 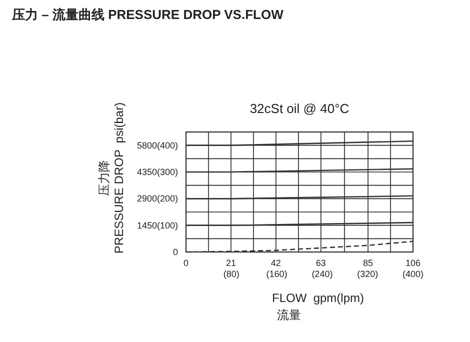 I want to click on y-tick-label: 1450, so click(x=146, y=225).